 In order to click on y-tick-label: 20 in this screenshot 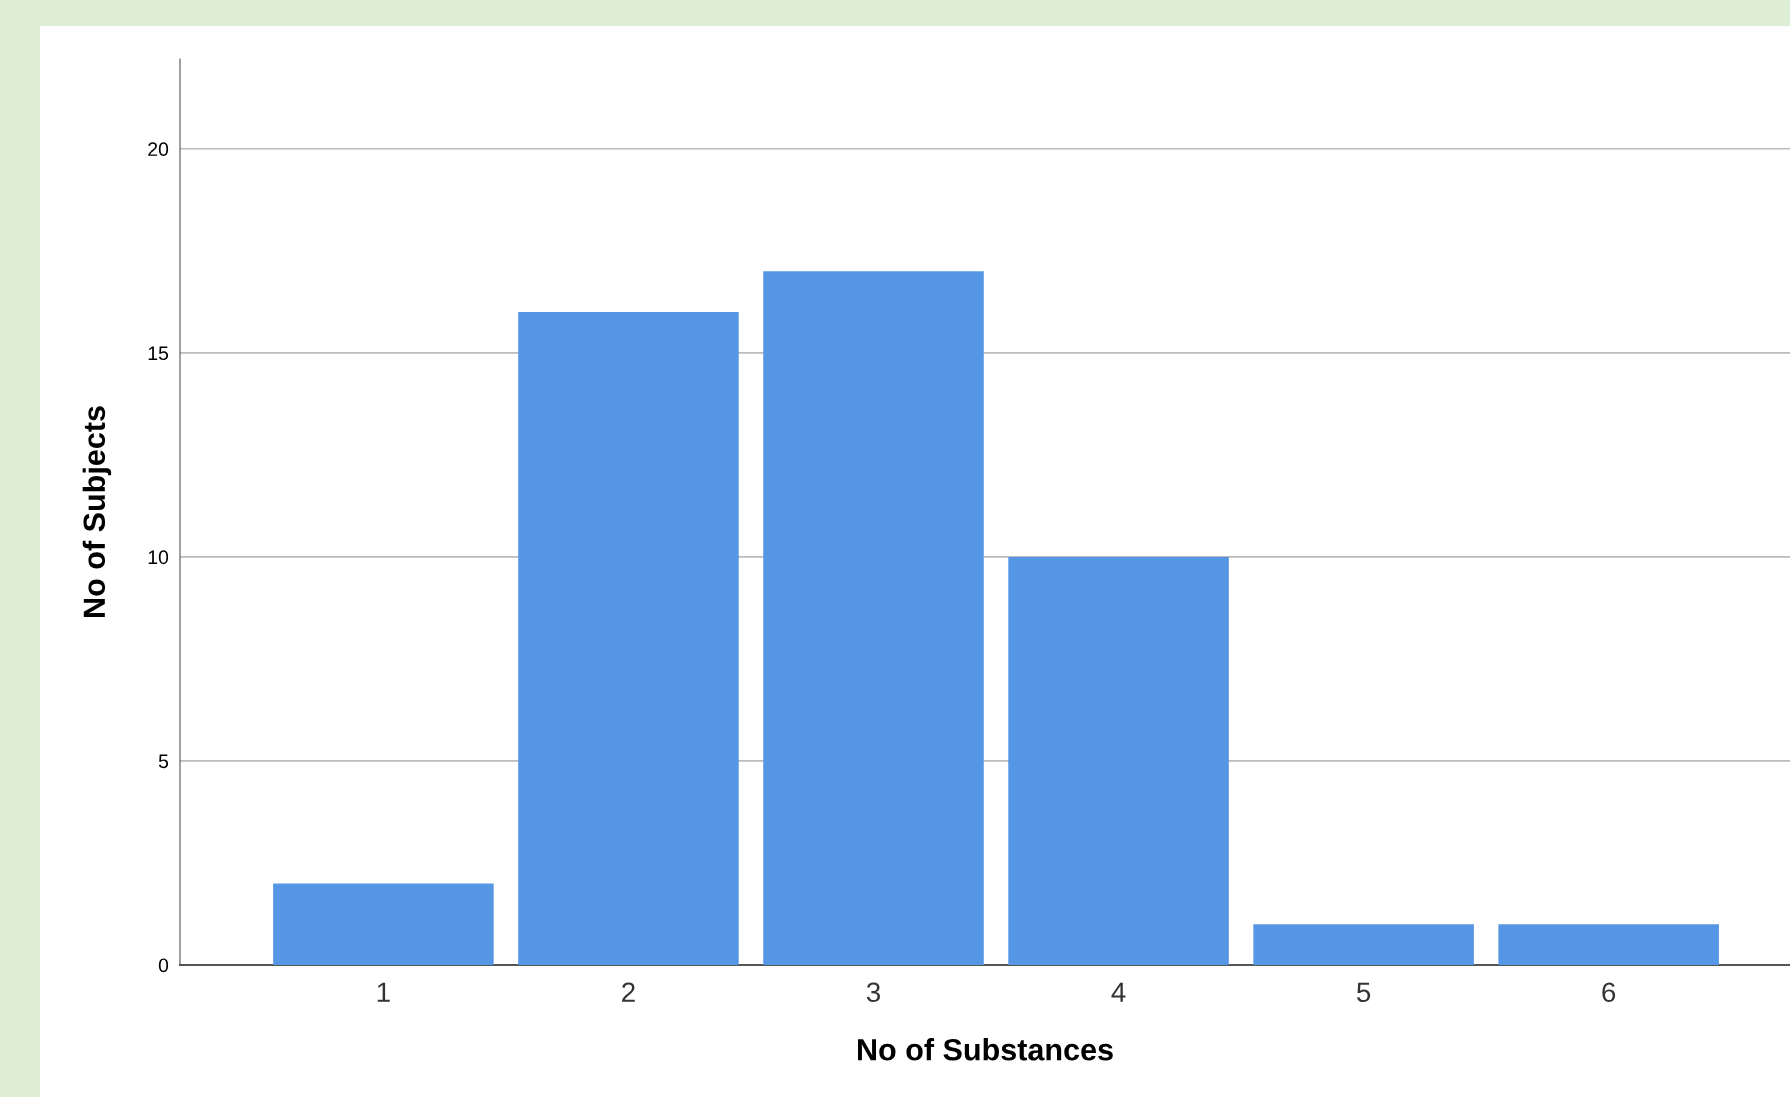, I will do `click(158, 149)`.